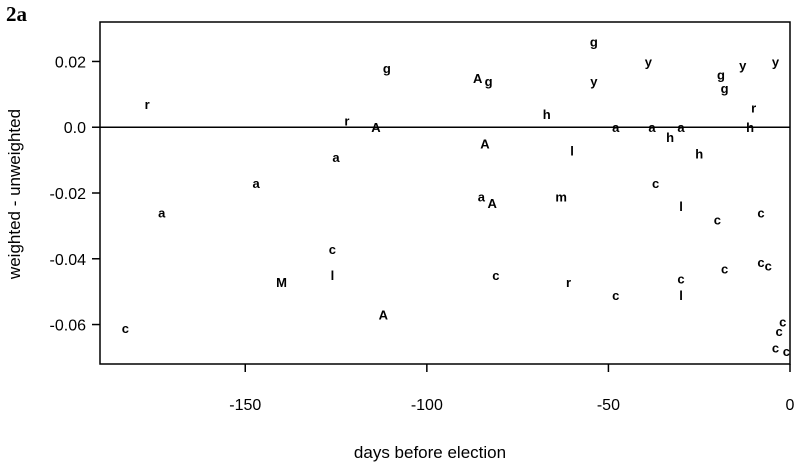  What do you see at coordinates (245, 405) in the screenshot?
I see `x-tick-label: -150` at bounding box center [245, 405].